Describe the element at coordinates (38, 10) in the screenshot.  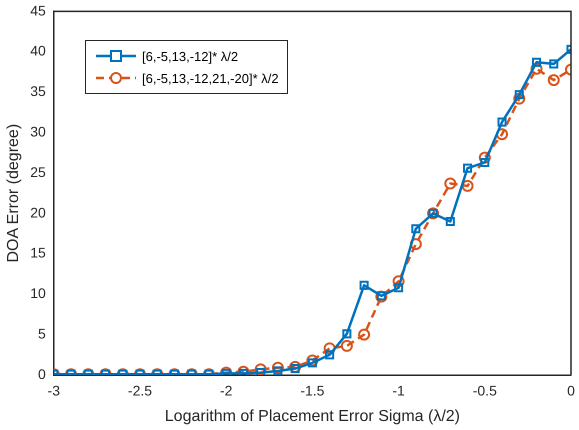
I see `y-tick-label: 45` at that location.